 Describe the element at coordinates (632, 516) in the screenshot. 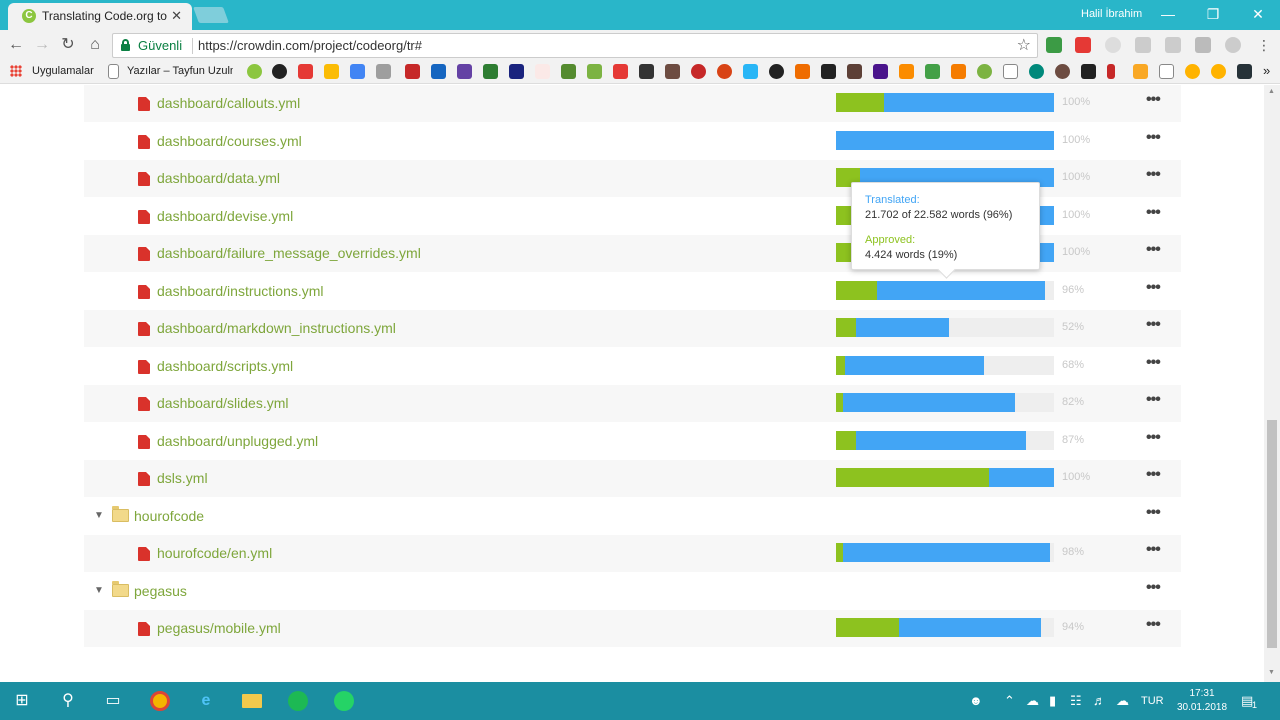

I see `folder-row: ▼ hourofcode •••` at that location.